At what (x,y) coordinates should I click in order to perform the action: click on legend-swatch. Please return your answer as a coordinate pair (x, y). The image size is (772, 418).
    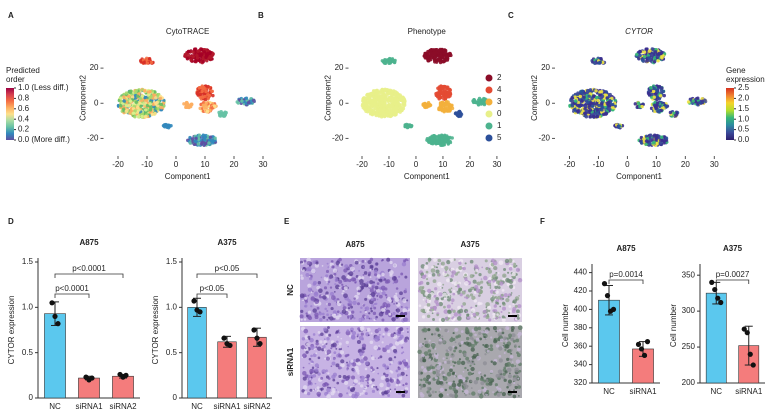
    Looking at the image, I should click on (489, 78).